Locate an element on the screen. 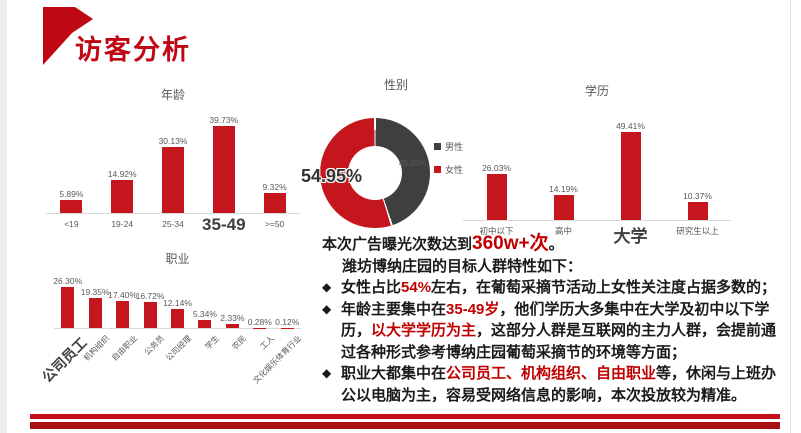 The height and width of the screenshot is (433, 801). bar-group: 19.35% is located at coordinates (95, 307).